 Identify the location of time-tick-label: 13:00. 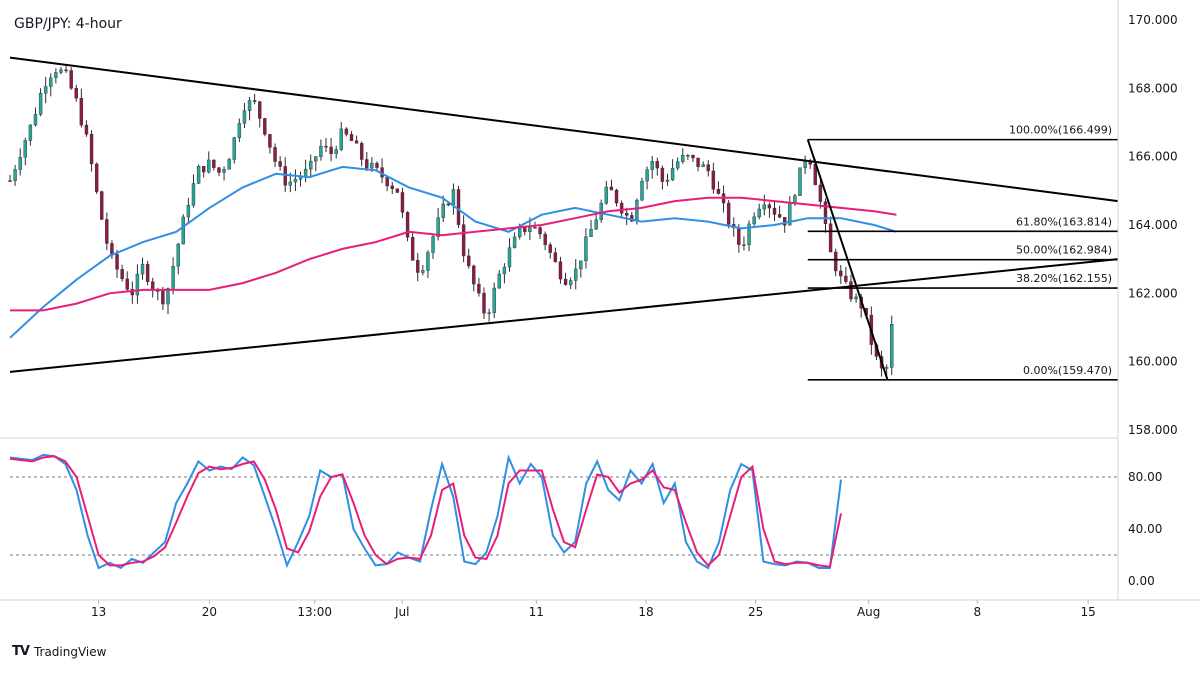
(314, 612).